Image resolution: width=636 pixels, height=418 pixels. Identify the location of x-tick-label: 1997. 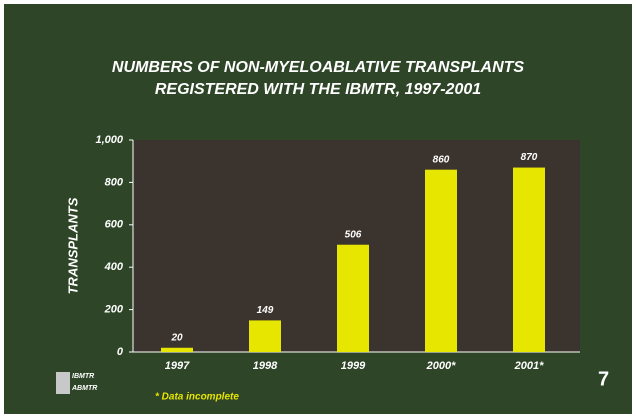
(177, 366).